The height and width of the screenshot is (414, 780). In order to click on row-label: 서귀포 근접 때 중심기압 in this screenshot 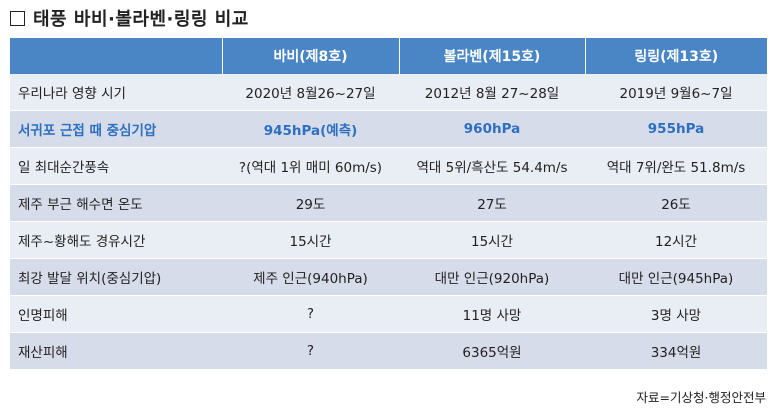, I will do `click(116, 129)`.